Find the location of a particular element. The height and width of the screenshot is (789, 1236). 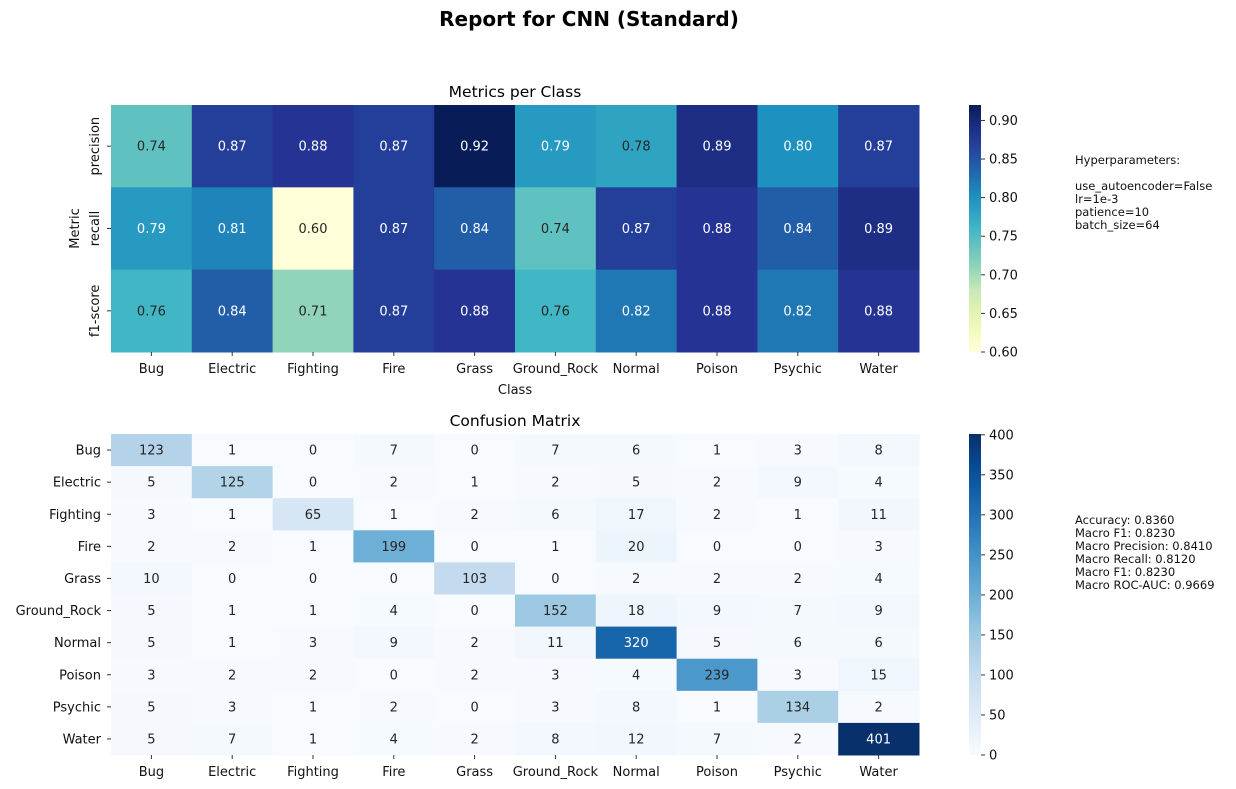

x-tick-label-water: Water is located at coordinates (878, 369).